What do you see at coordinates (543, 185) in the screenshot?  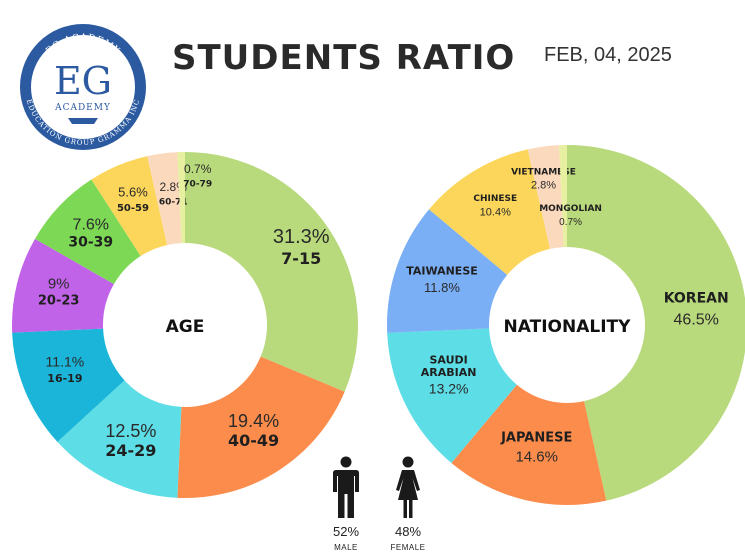 I see `nationality-value-vietnamese: 2.8%` at bounding box center [543, 185].